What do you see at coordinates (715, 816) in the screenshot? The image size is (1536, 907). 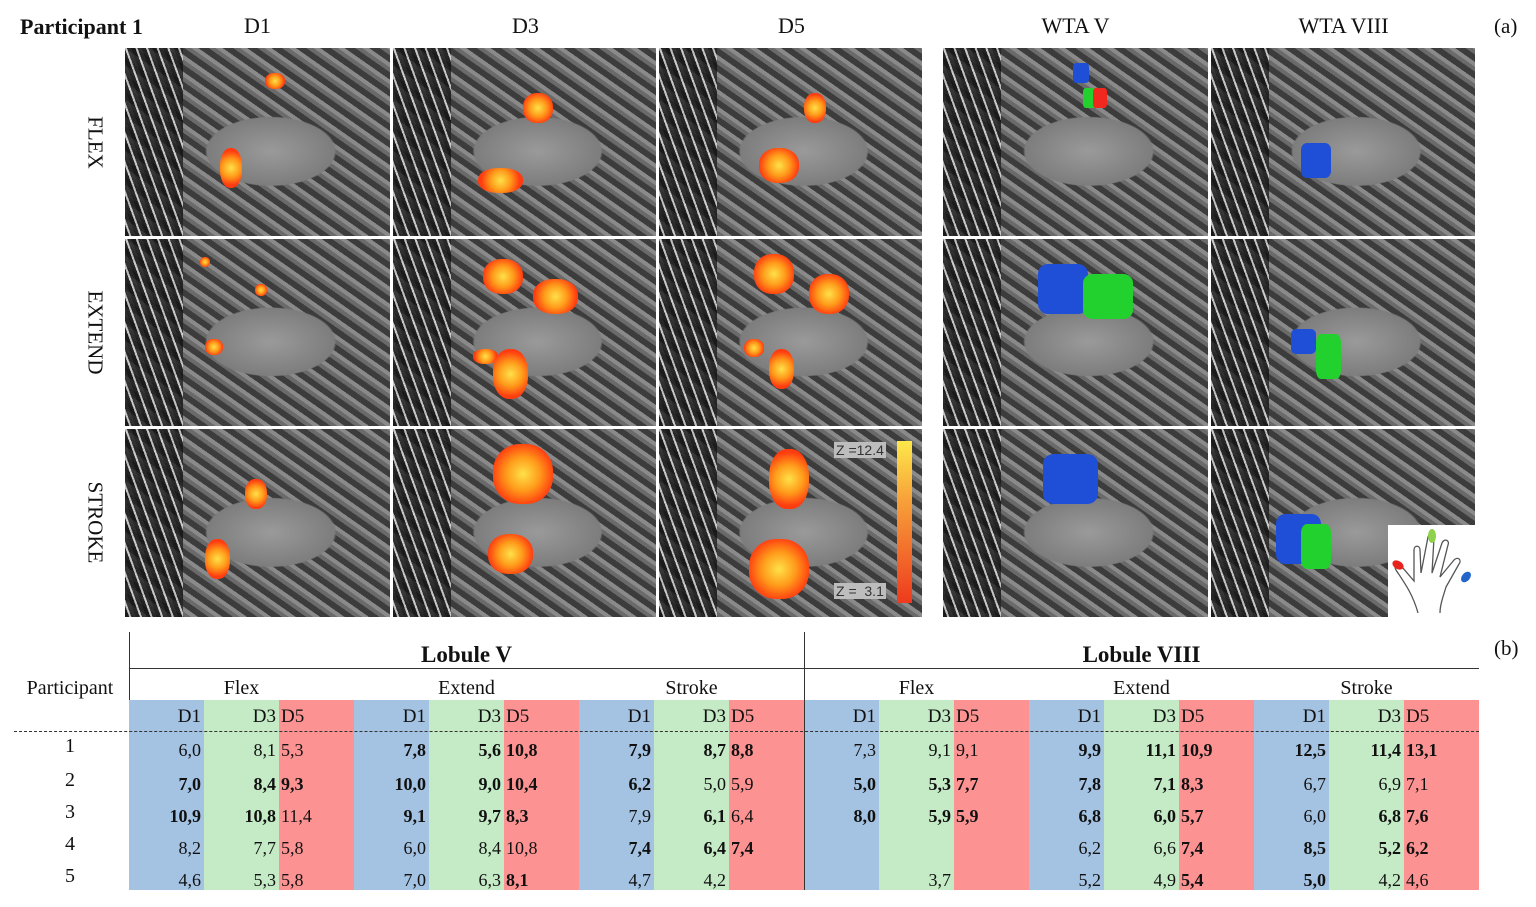 I see `table-cell: 6,1` at bounding box center [715, 816].